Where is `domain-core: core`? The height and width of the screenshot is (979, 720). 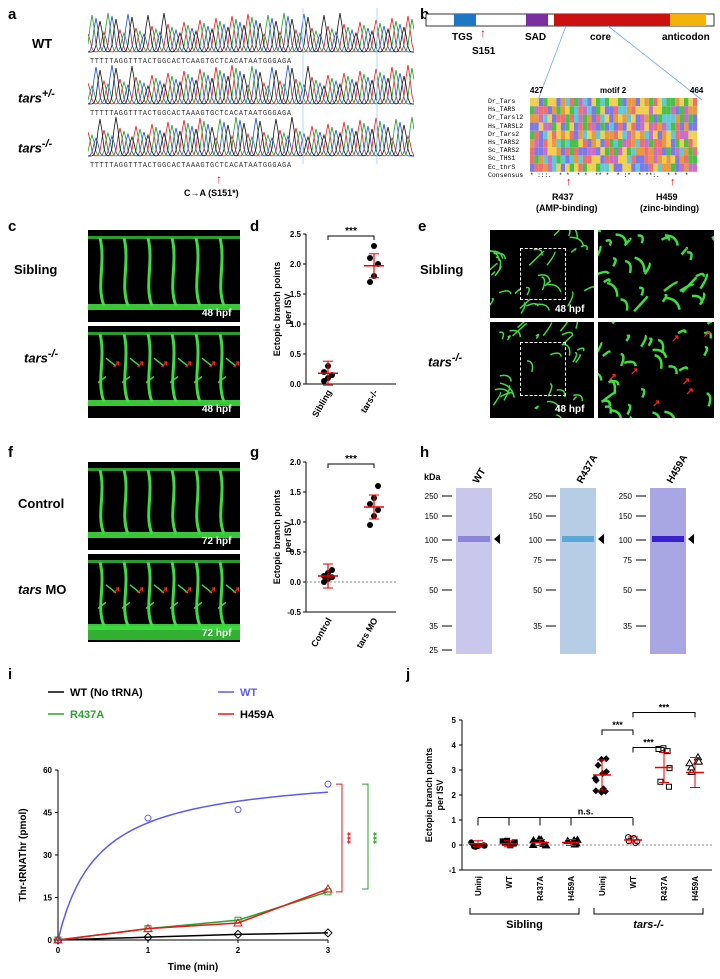 domain-core: core is located at coordinates (601, 37).